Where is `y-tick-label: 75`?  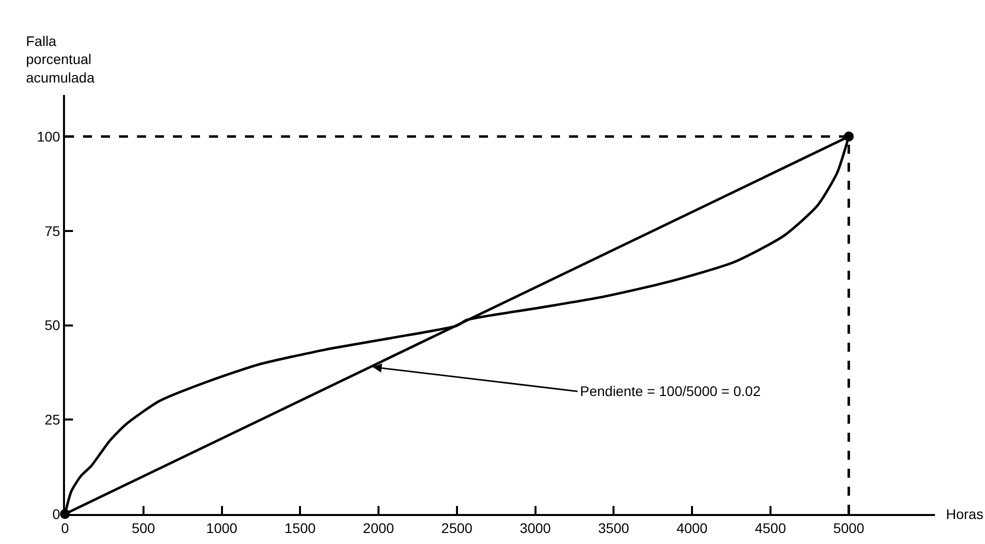 y-tick-label: 75 is located at coordinates (52, 230).